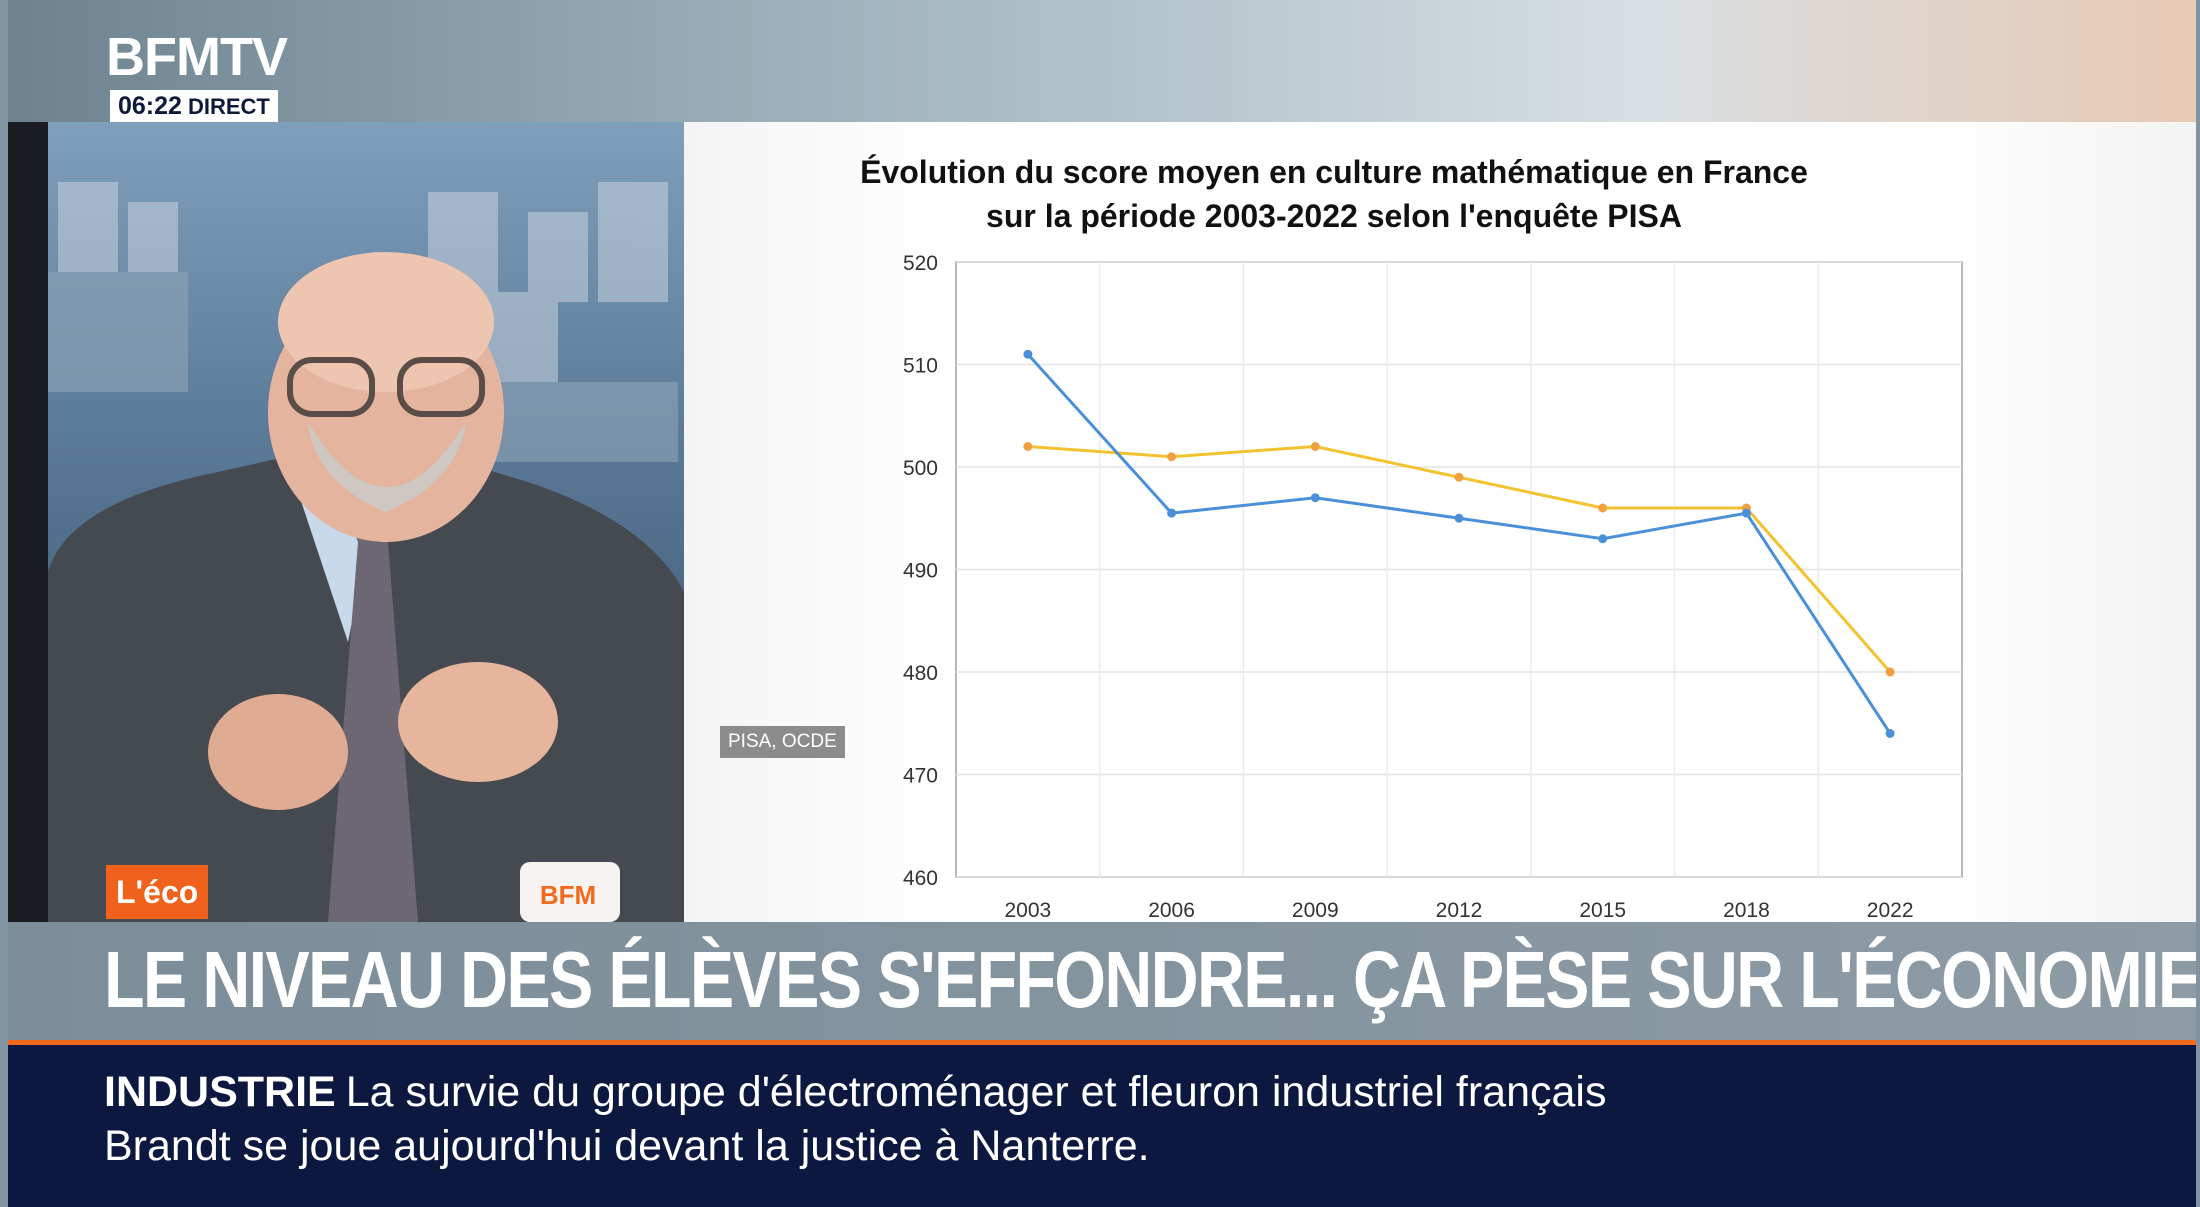 The height and width of the screenshot is (1207, 2200). Describe the element at coordinates (920, 263) in the screenshot. I see `y-tick-label: 520` at that location.